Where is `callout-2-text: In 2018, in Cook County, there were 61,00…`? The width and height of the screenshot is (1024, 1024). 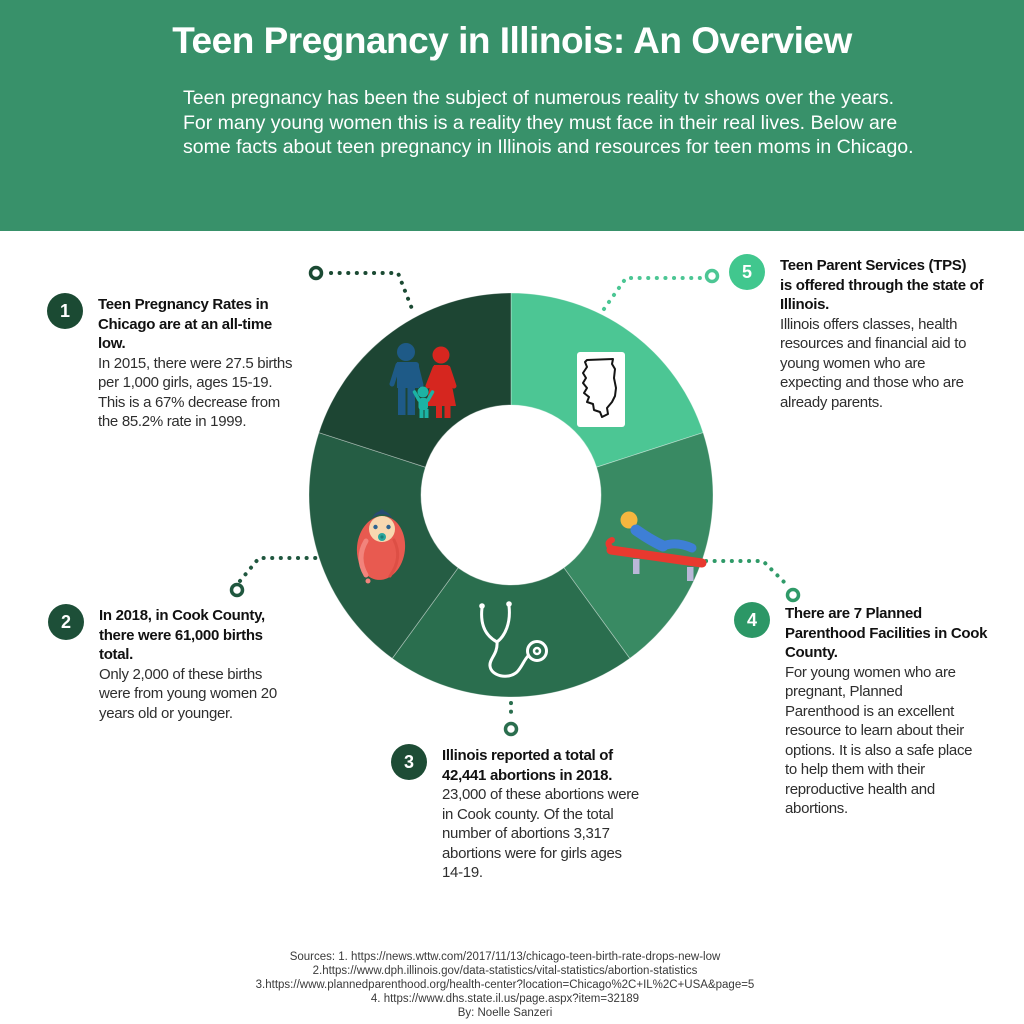
callout-2-text: In 2018, in Cook County, there were 61,00… is located at coordinates (188, 663).